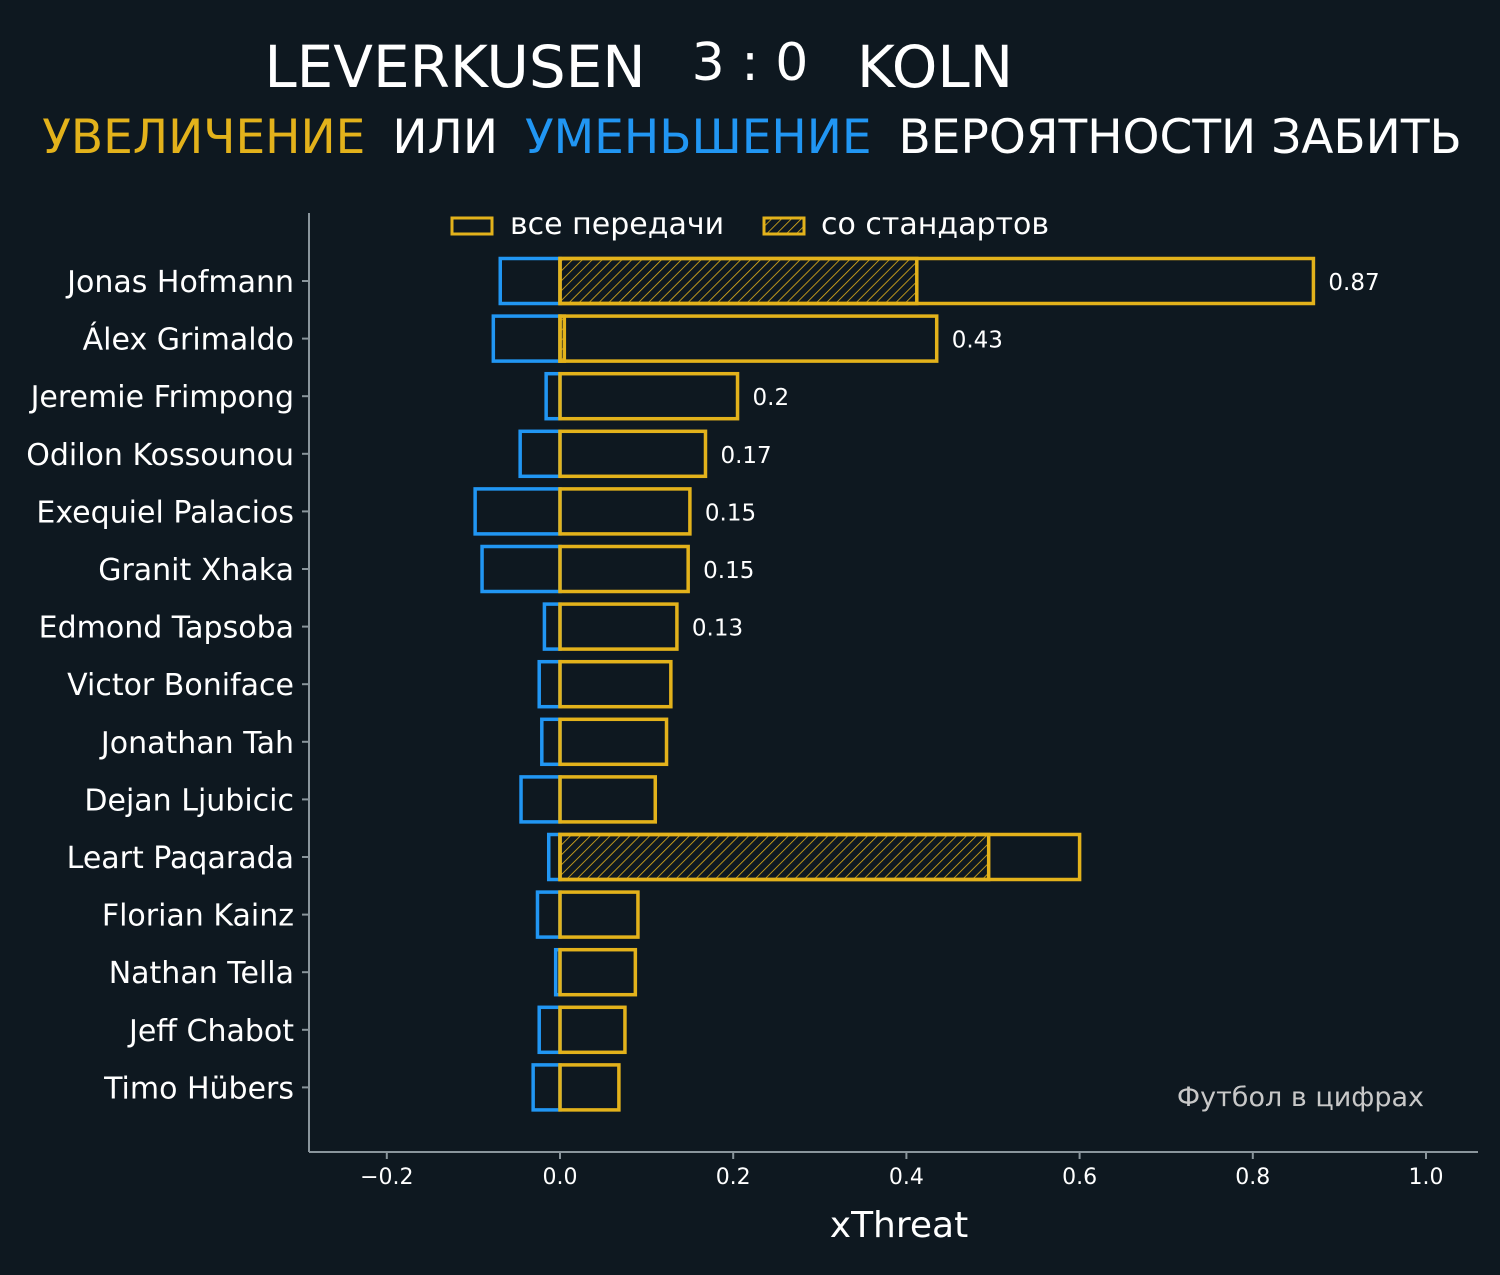 This screenshot has height=1275, width=1500. I want to click on value-label-jeremie-frimpong: 0.2, so click(771, 398).